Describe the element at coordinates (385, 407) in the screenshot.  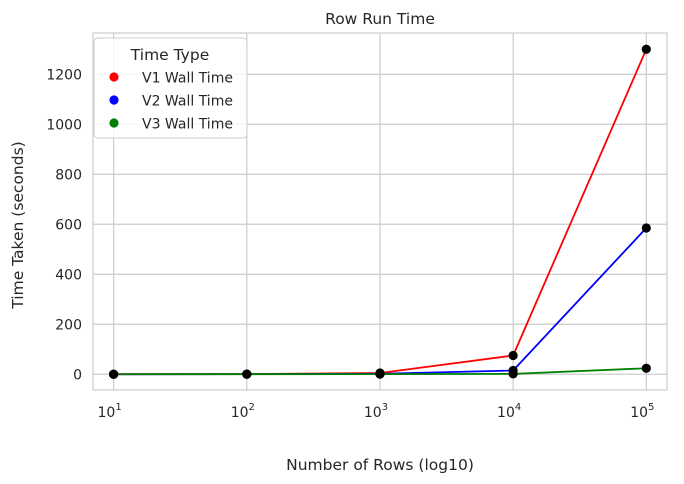
I see `x-tick-exponent: 3` at that location.